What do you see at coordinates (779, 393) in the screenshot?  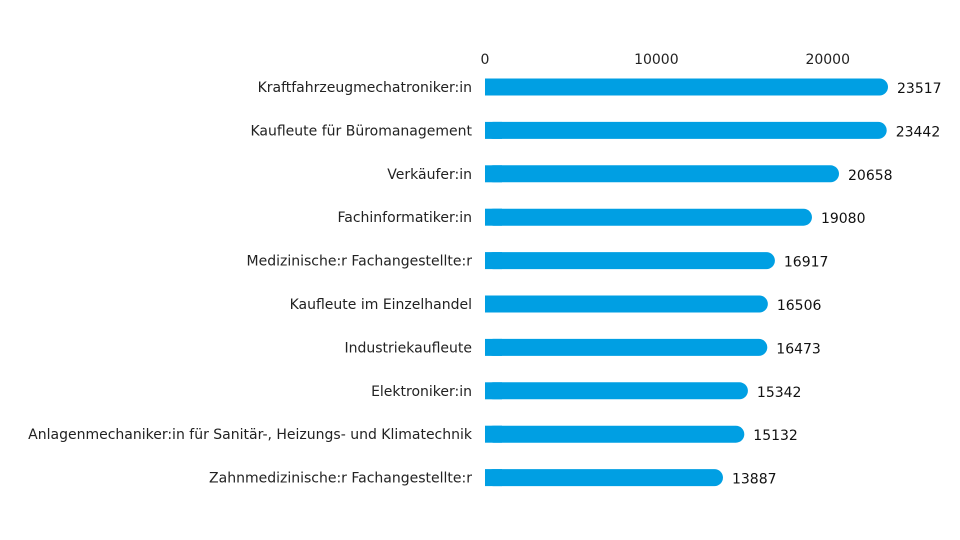 I see `value-label: 15342` at bounding box center [779, 393].